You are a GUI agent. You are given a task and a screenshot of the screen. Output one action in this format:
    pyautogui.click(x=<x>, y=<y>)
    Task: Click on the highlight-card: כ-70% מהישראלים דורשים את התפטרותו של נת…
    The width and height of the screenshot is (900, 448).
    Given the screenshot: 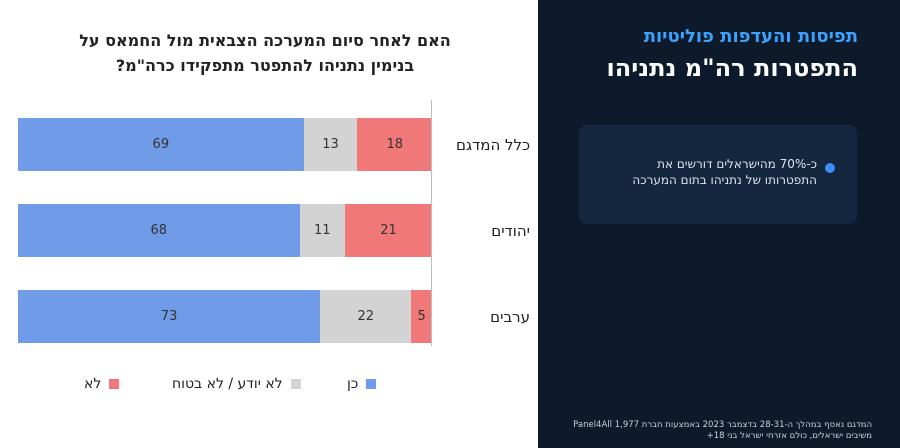 What is the action you would take?
    pyautogui.click(x=718, y=174)
    